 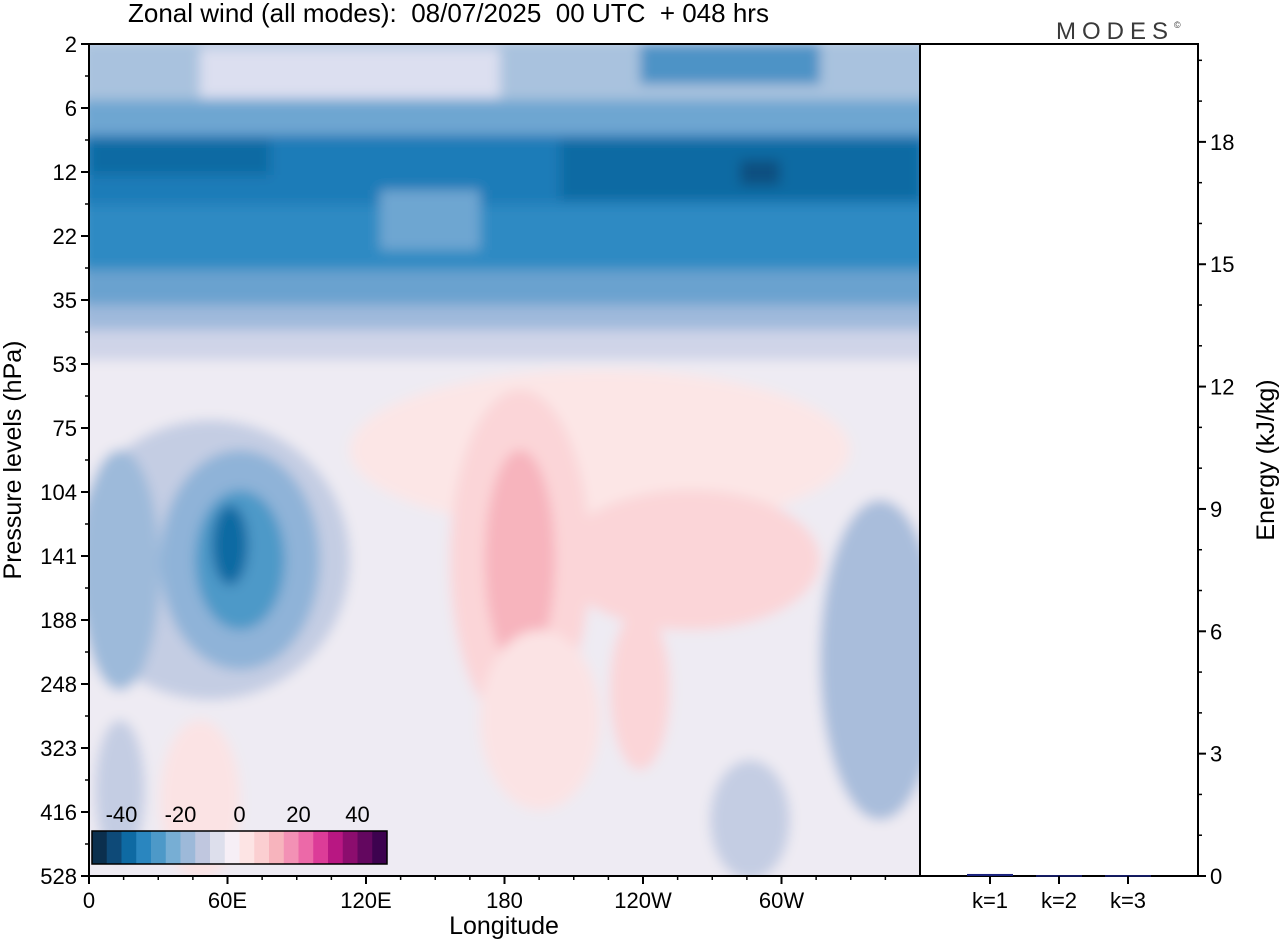 I want to click on band-light-patch, so click(x=430, y=220).